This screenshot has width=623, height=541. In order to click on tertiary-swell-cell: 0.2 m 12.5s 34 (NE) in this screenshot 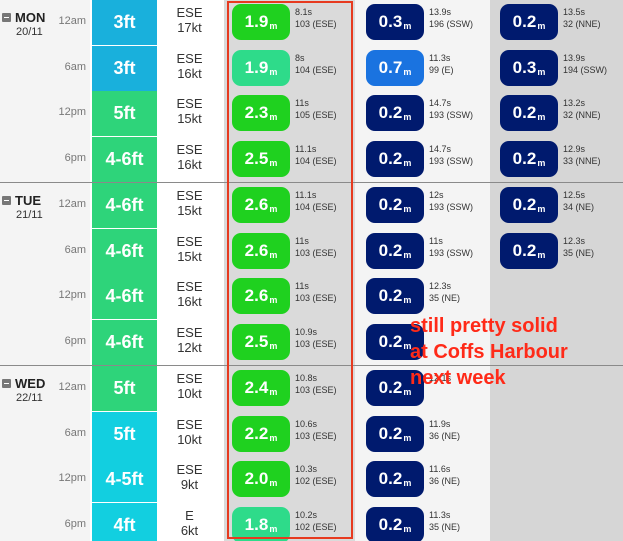, I will do `click(311, 206)`.